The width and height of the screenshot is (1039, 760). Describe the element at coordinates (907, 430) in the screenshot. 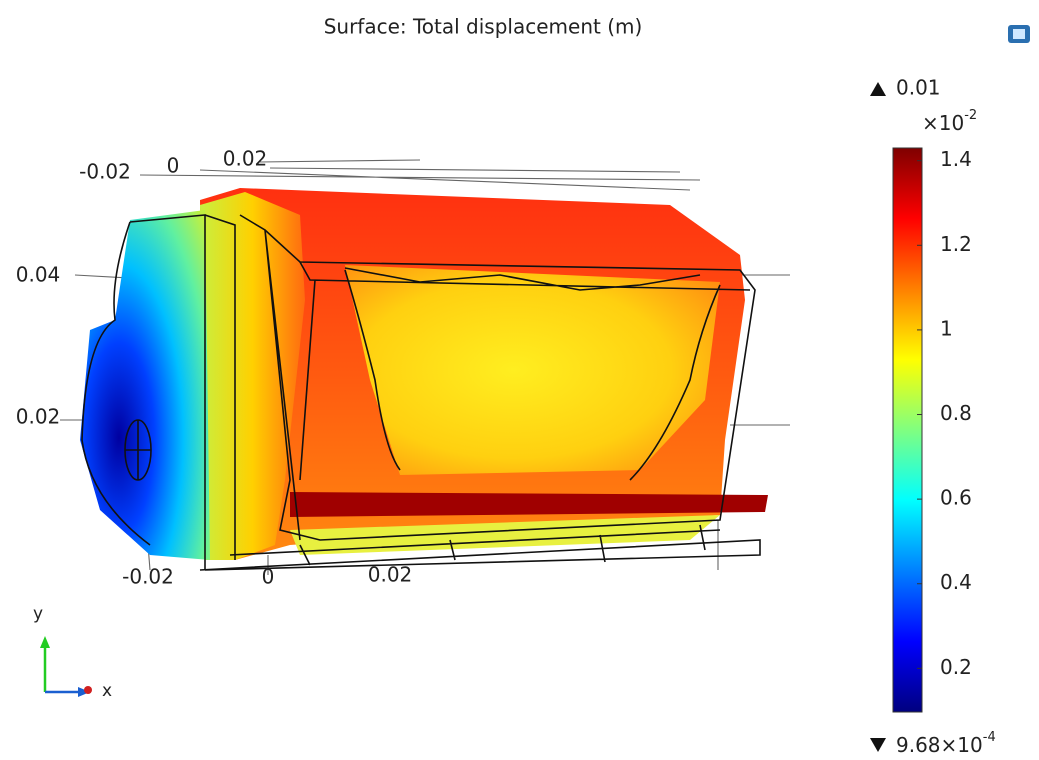

I see `colorbar` at that location.